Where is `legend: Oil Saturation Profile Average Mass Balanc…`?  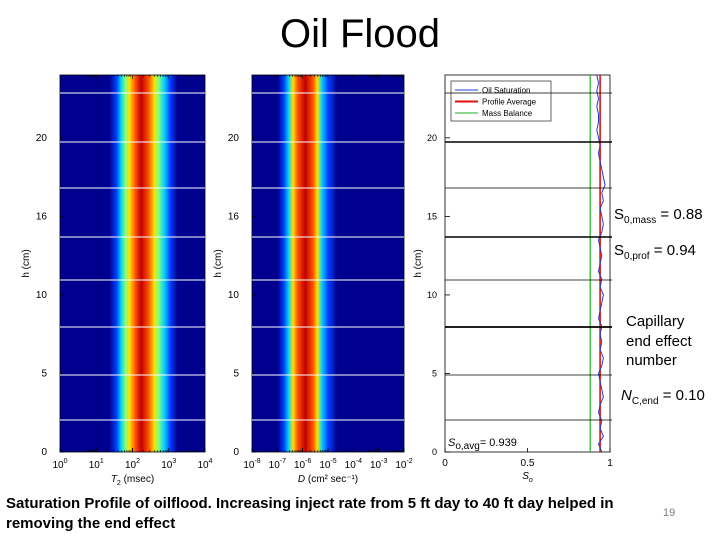 legend: Oil Saturation Profile Average Mass Balanc… is located at coordinates (501, 101).